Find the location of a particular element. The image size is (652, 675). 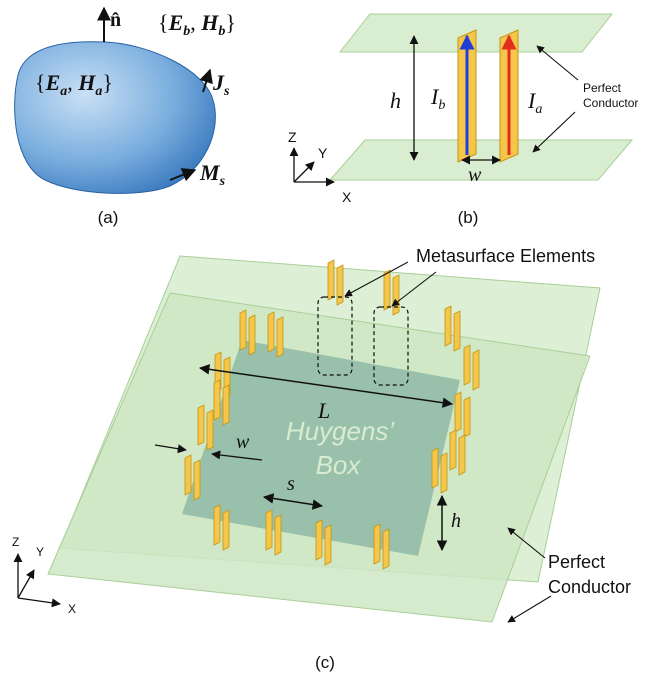

perfect-conductor-label-c-1: Perfect is located at coordinates (576, 562).